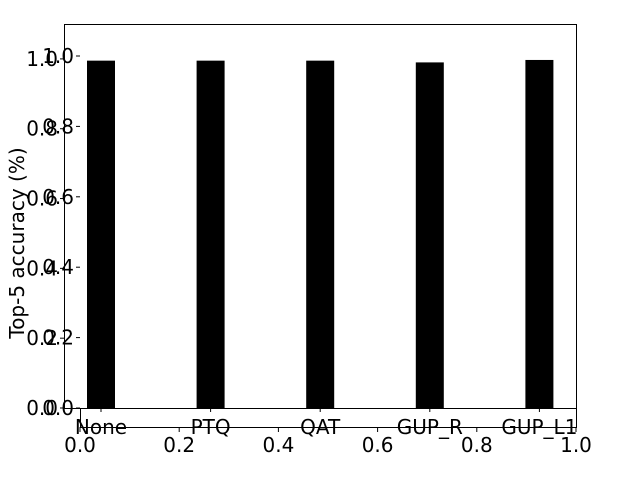  I want to click on y-tick-label: 0.2, so click(42, 338).